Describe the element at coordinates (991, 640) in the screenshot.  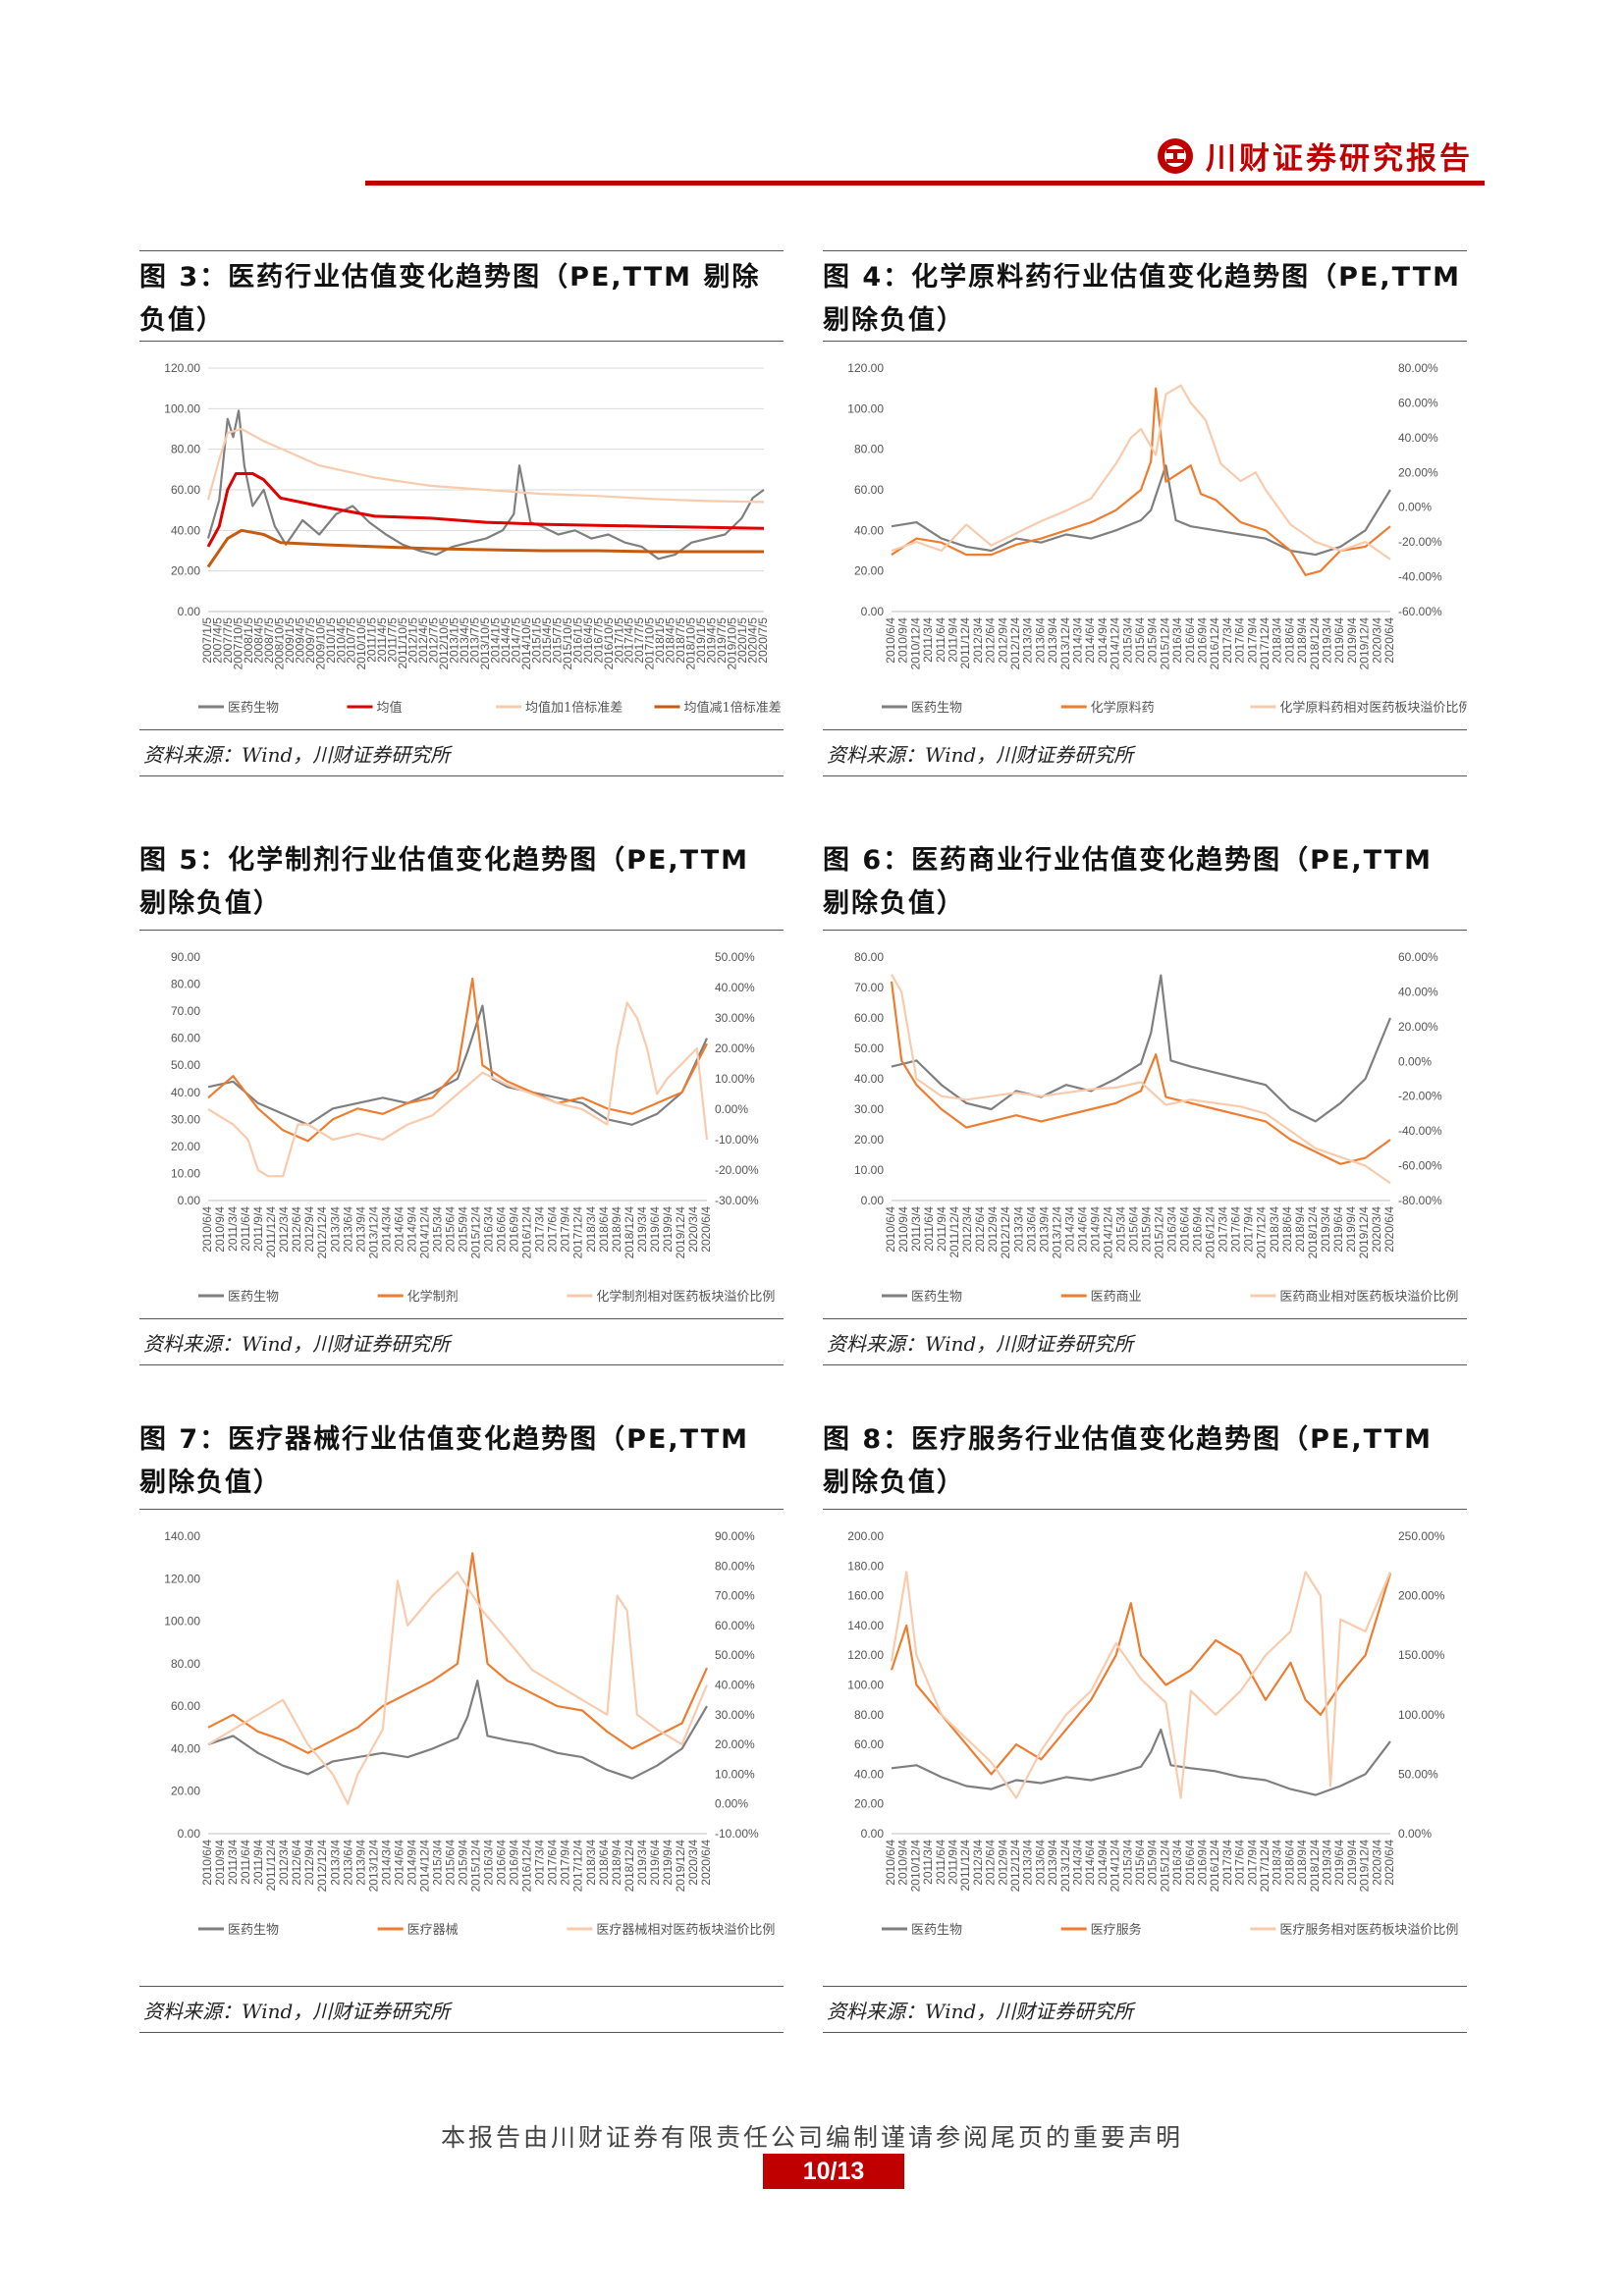
I see `x-tick-label: 2012/6/4` at that location.